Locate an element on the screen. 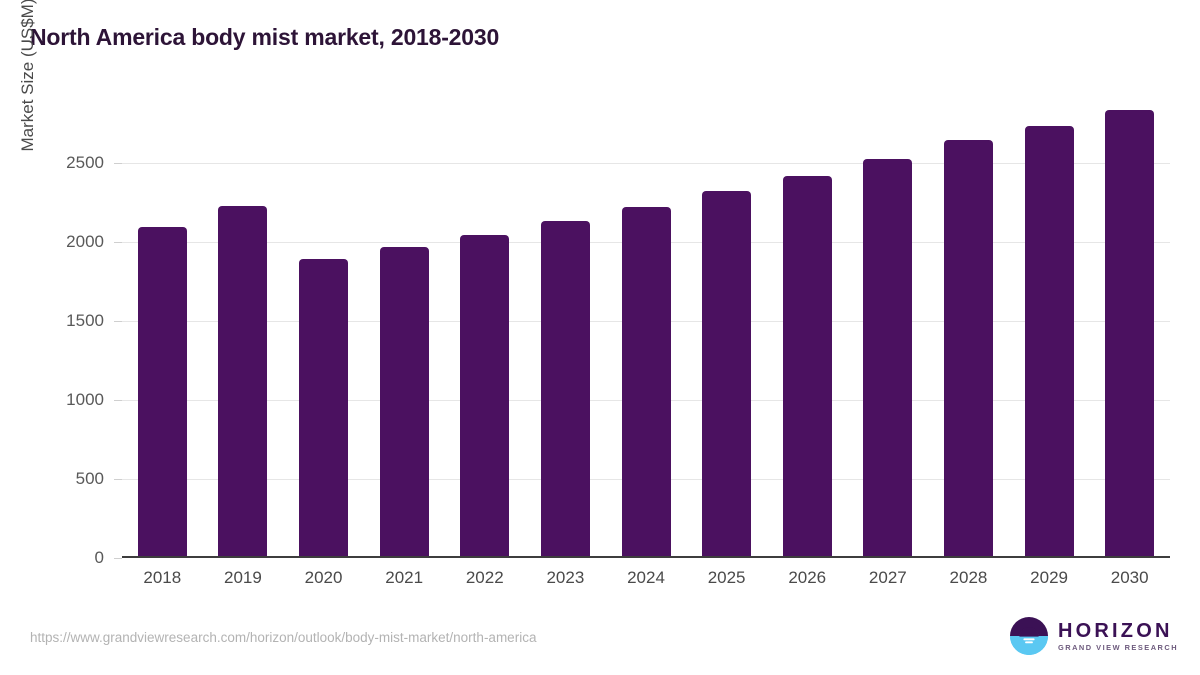 The height and width of the screenshot is (675, 1200). x-axis-line is located at coordinates (646, 557).